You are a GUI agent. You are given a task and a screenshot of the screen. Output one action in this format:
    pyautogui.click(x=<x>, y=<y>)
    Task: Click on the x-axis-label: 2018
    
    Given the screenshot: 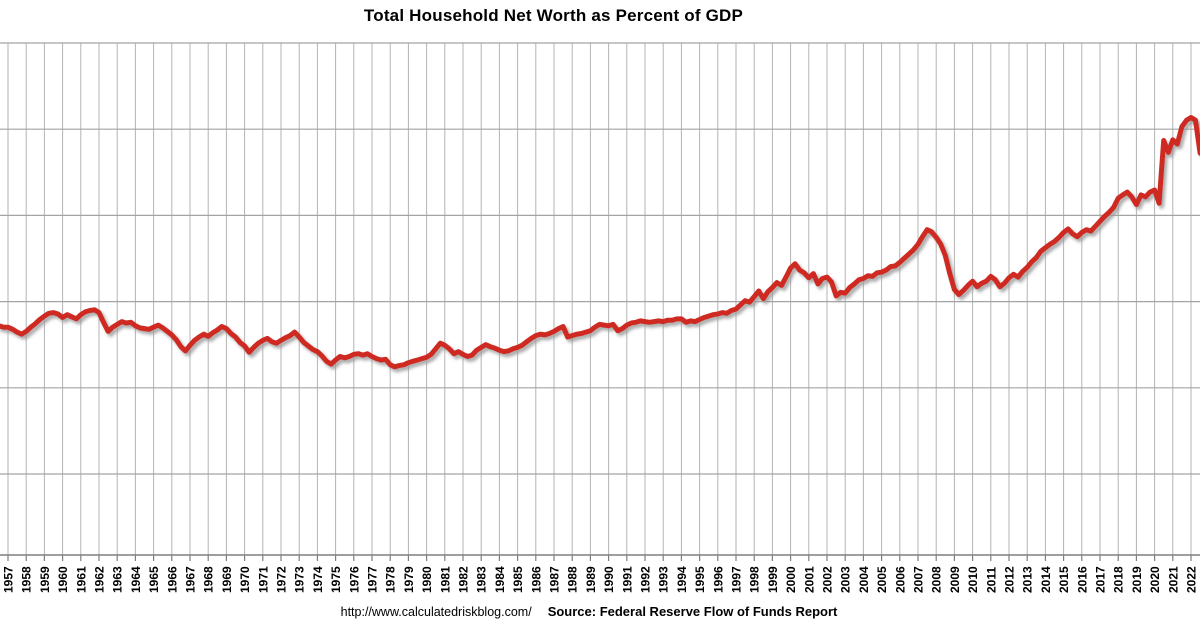 What is the action you would take?
    pyautogui.click(x=1119, y=579)
    